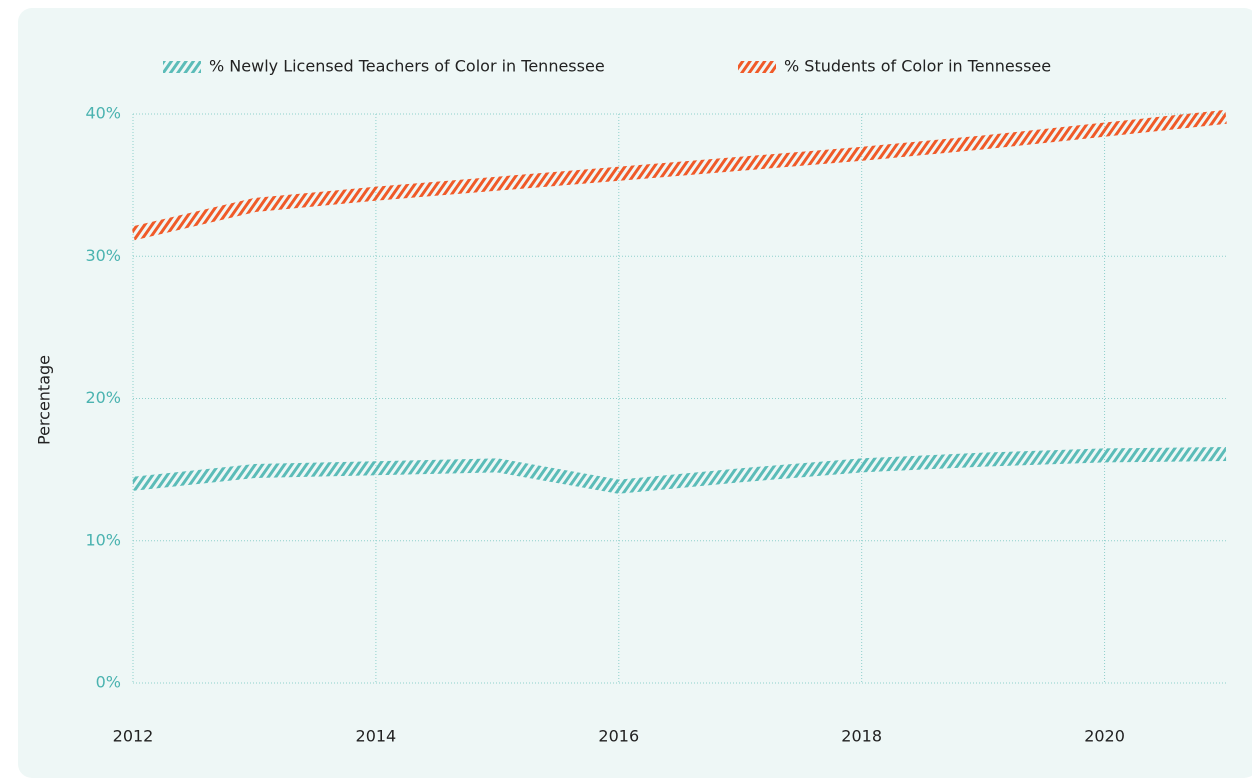  I want to click on x-tick-label: 2016, so click(618, 736).